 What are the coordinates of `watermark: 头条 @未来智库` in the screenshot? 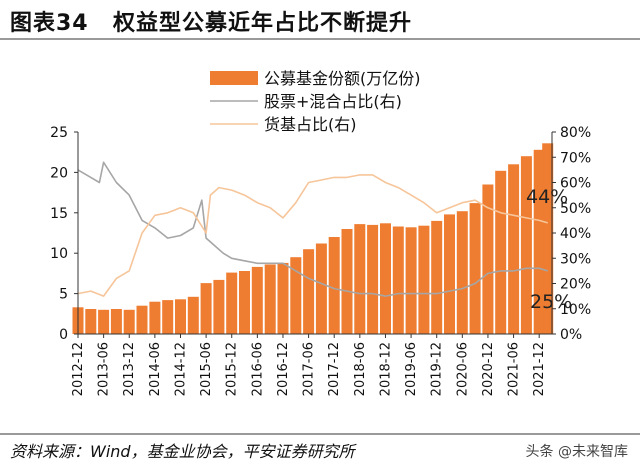 It's located at (576, 452).